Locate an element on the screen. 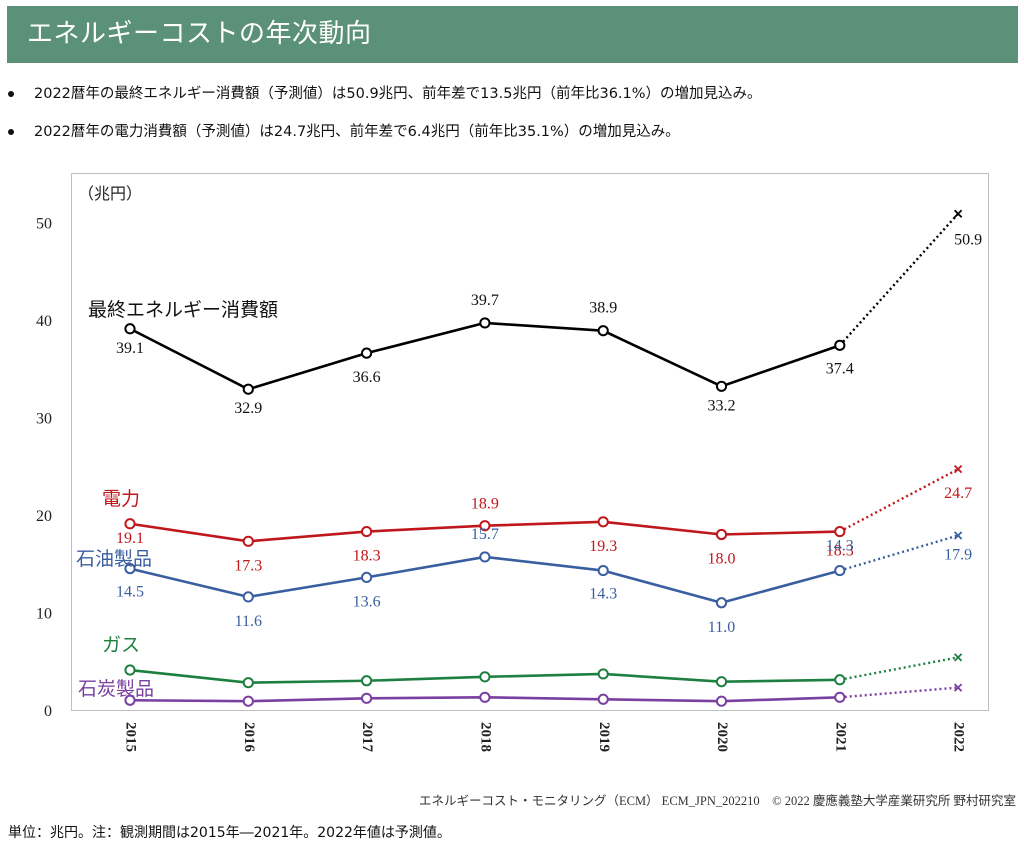 This screenshot has width=1024, height=847. series-1-data-label-0: 19.1 is located at coordinates (130, 538).